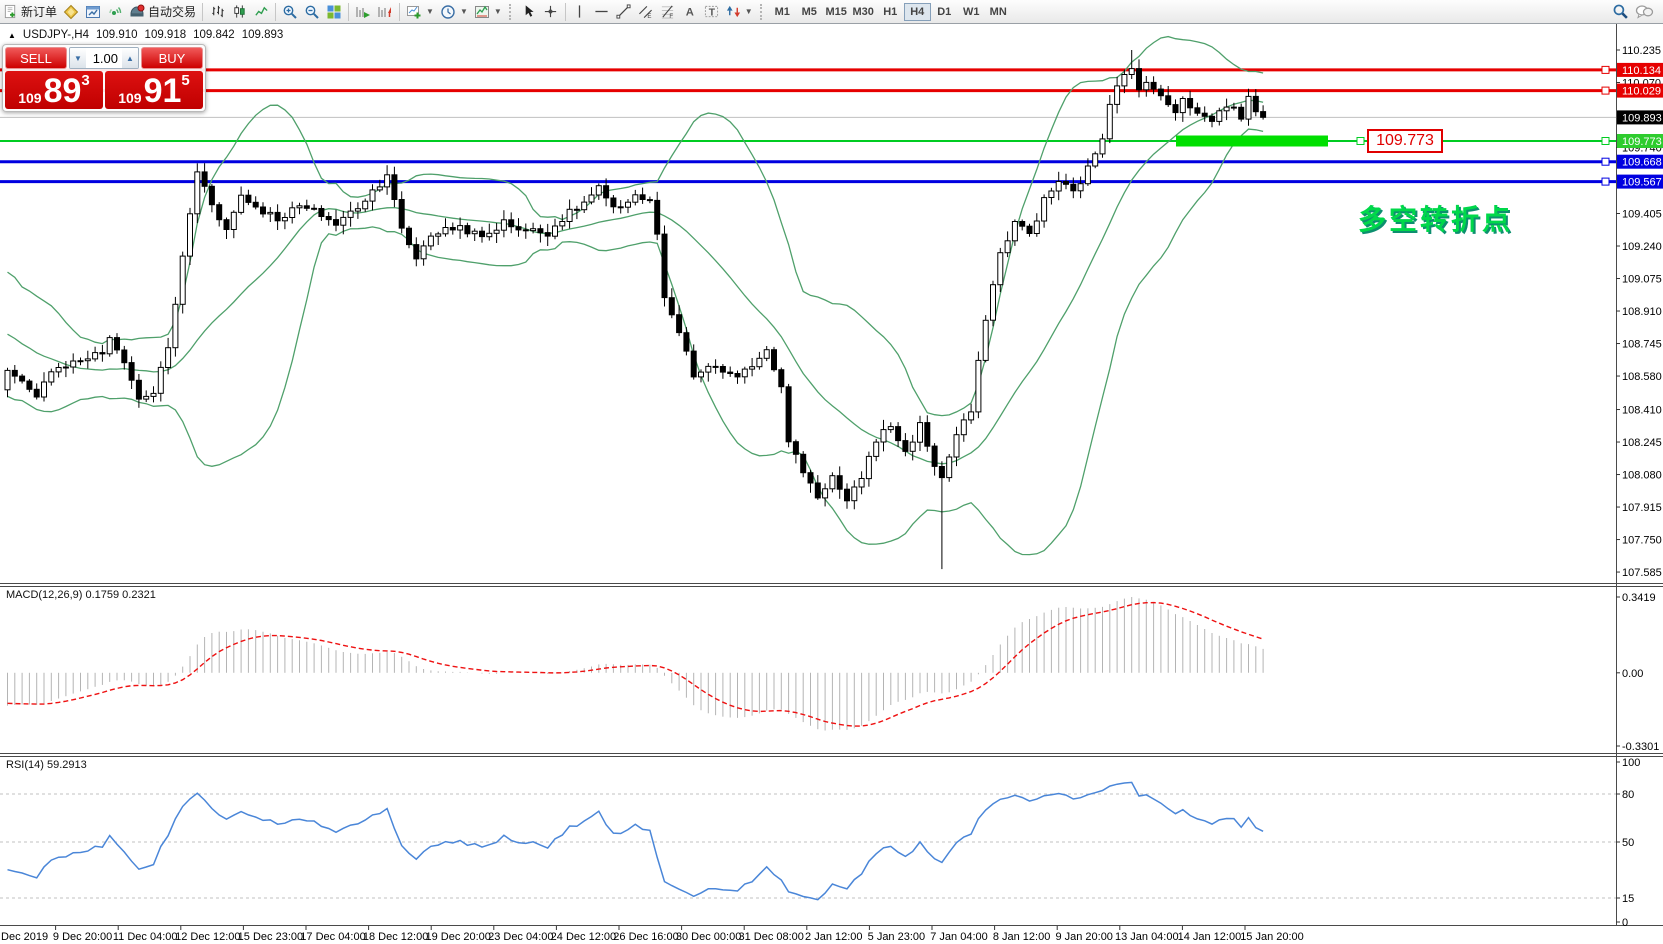 This screenshot has height=944, width=1663. I want to click on timeframe-h4: H4, so click(917, 11).